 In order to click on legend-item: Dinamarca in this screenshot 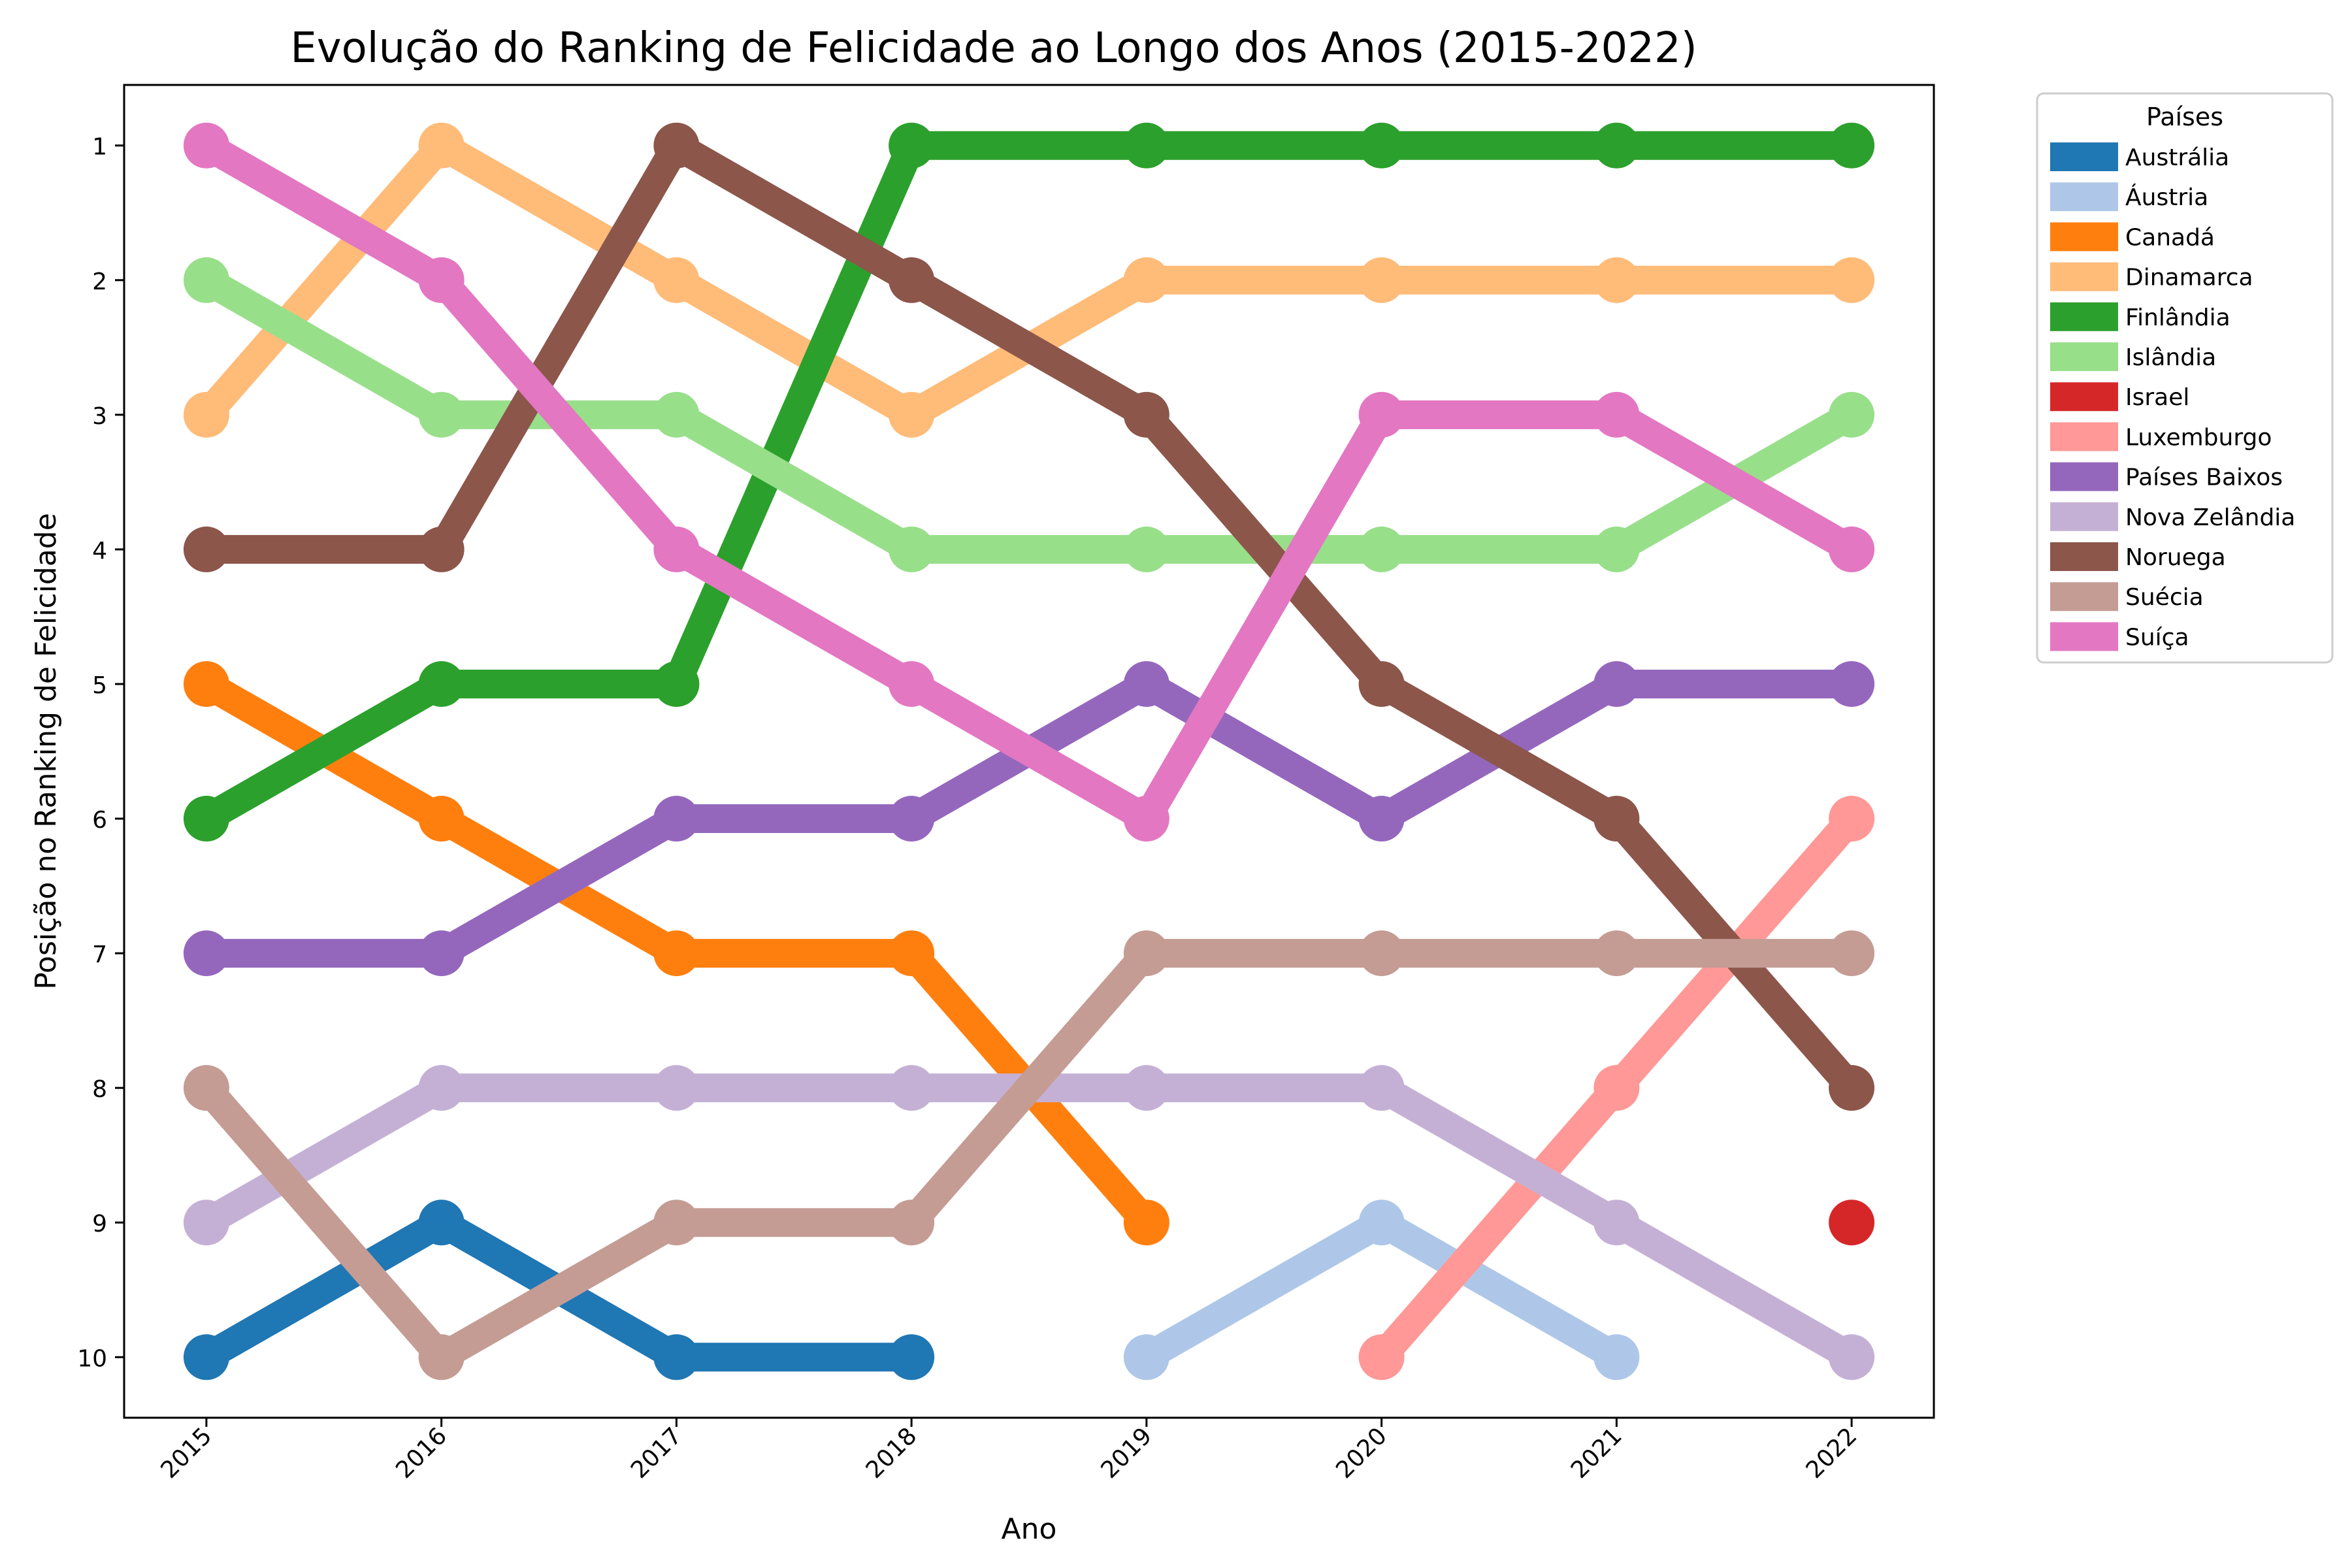, I will do `click(2151, 276)`.